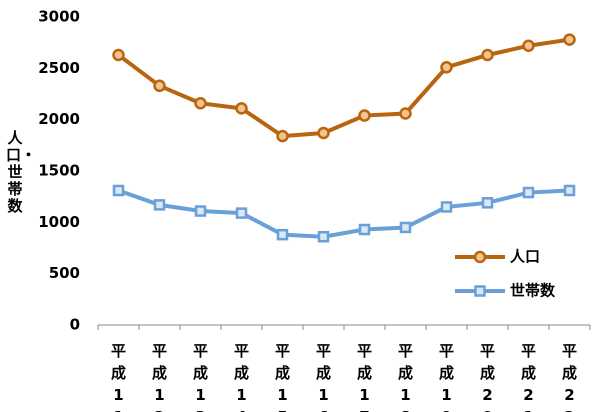 The image size is (593, 412). I want to click on x-tick-label: 平成17, so click(364, 377).